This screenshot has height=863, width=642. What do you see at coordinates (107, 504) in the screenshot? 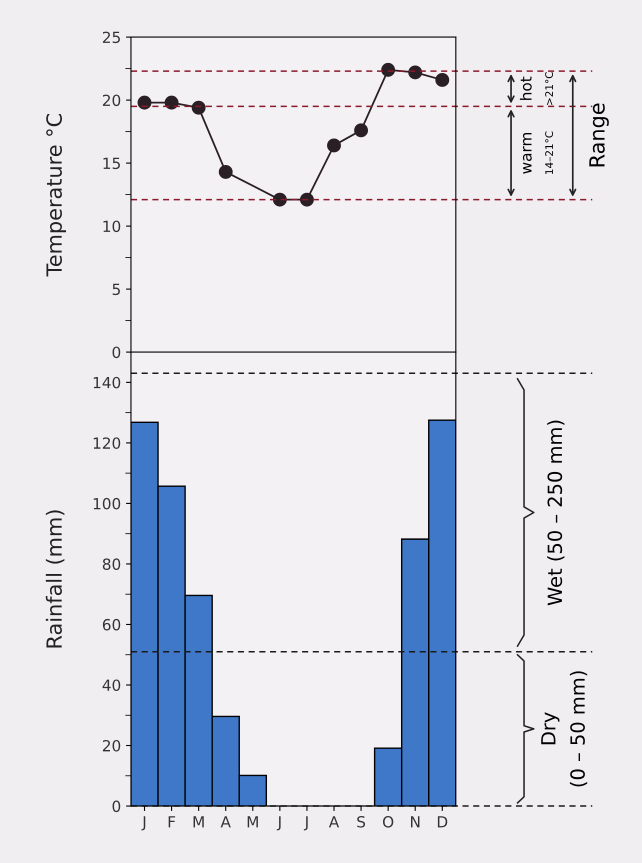
I see `y-tick-label: 100` at bounding box center [107, 504].